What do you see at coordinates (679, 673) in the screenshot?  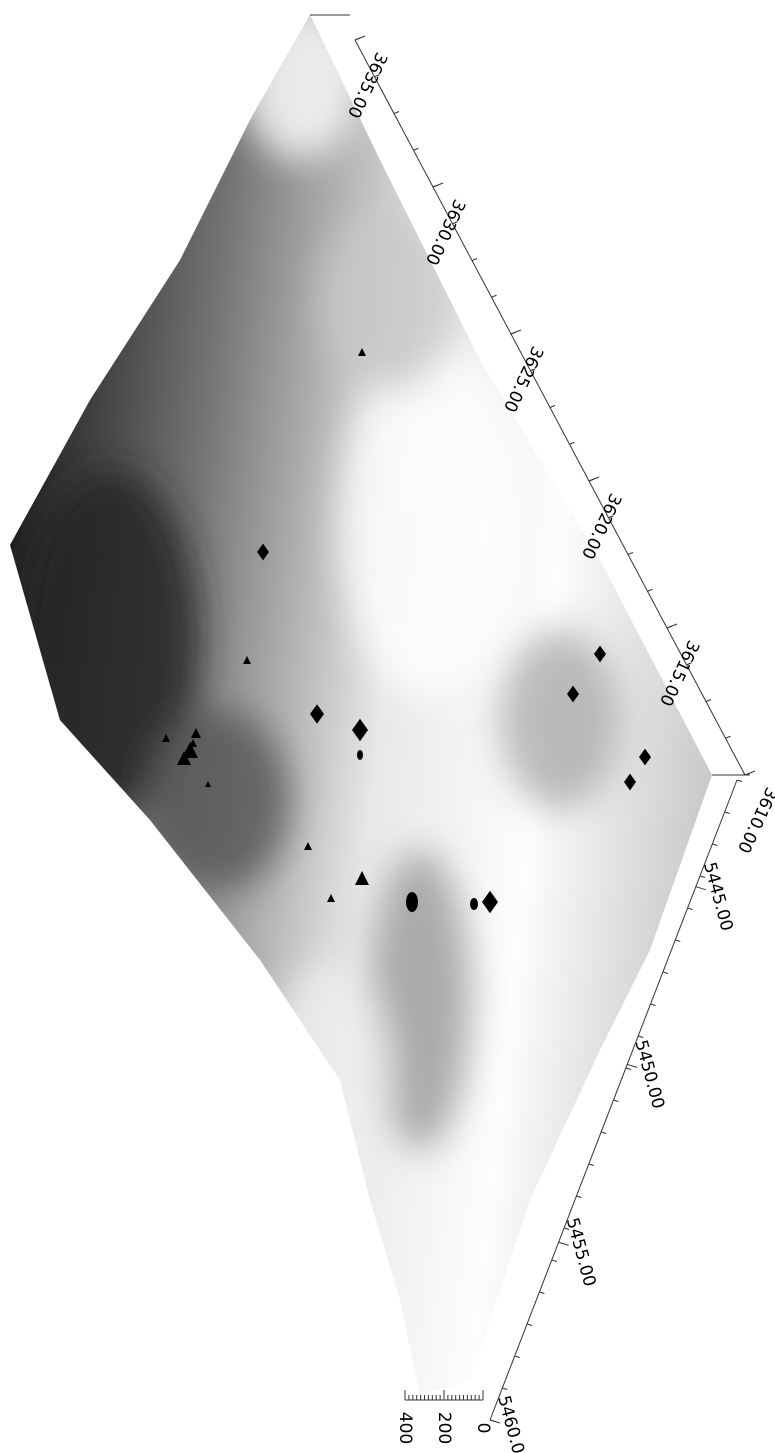 I see `x-tick-label: 3615.00` at bounding box center [679, 673].